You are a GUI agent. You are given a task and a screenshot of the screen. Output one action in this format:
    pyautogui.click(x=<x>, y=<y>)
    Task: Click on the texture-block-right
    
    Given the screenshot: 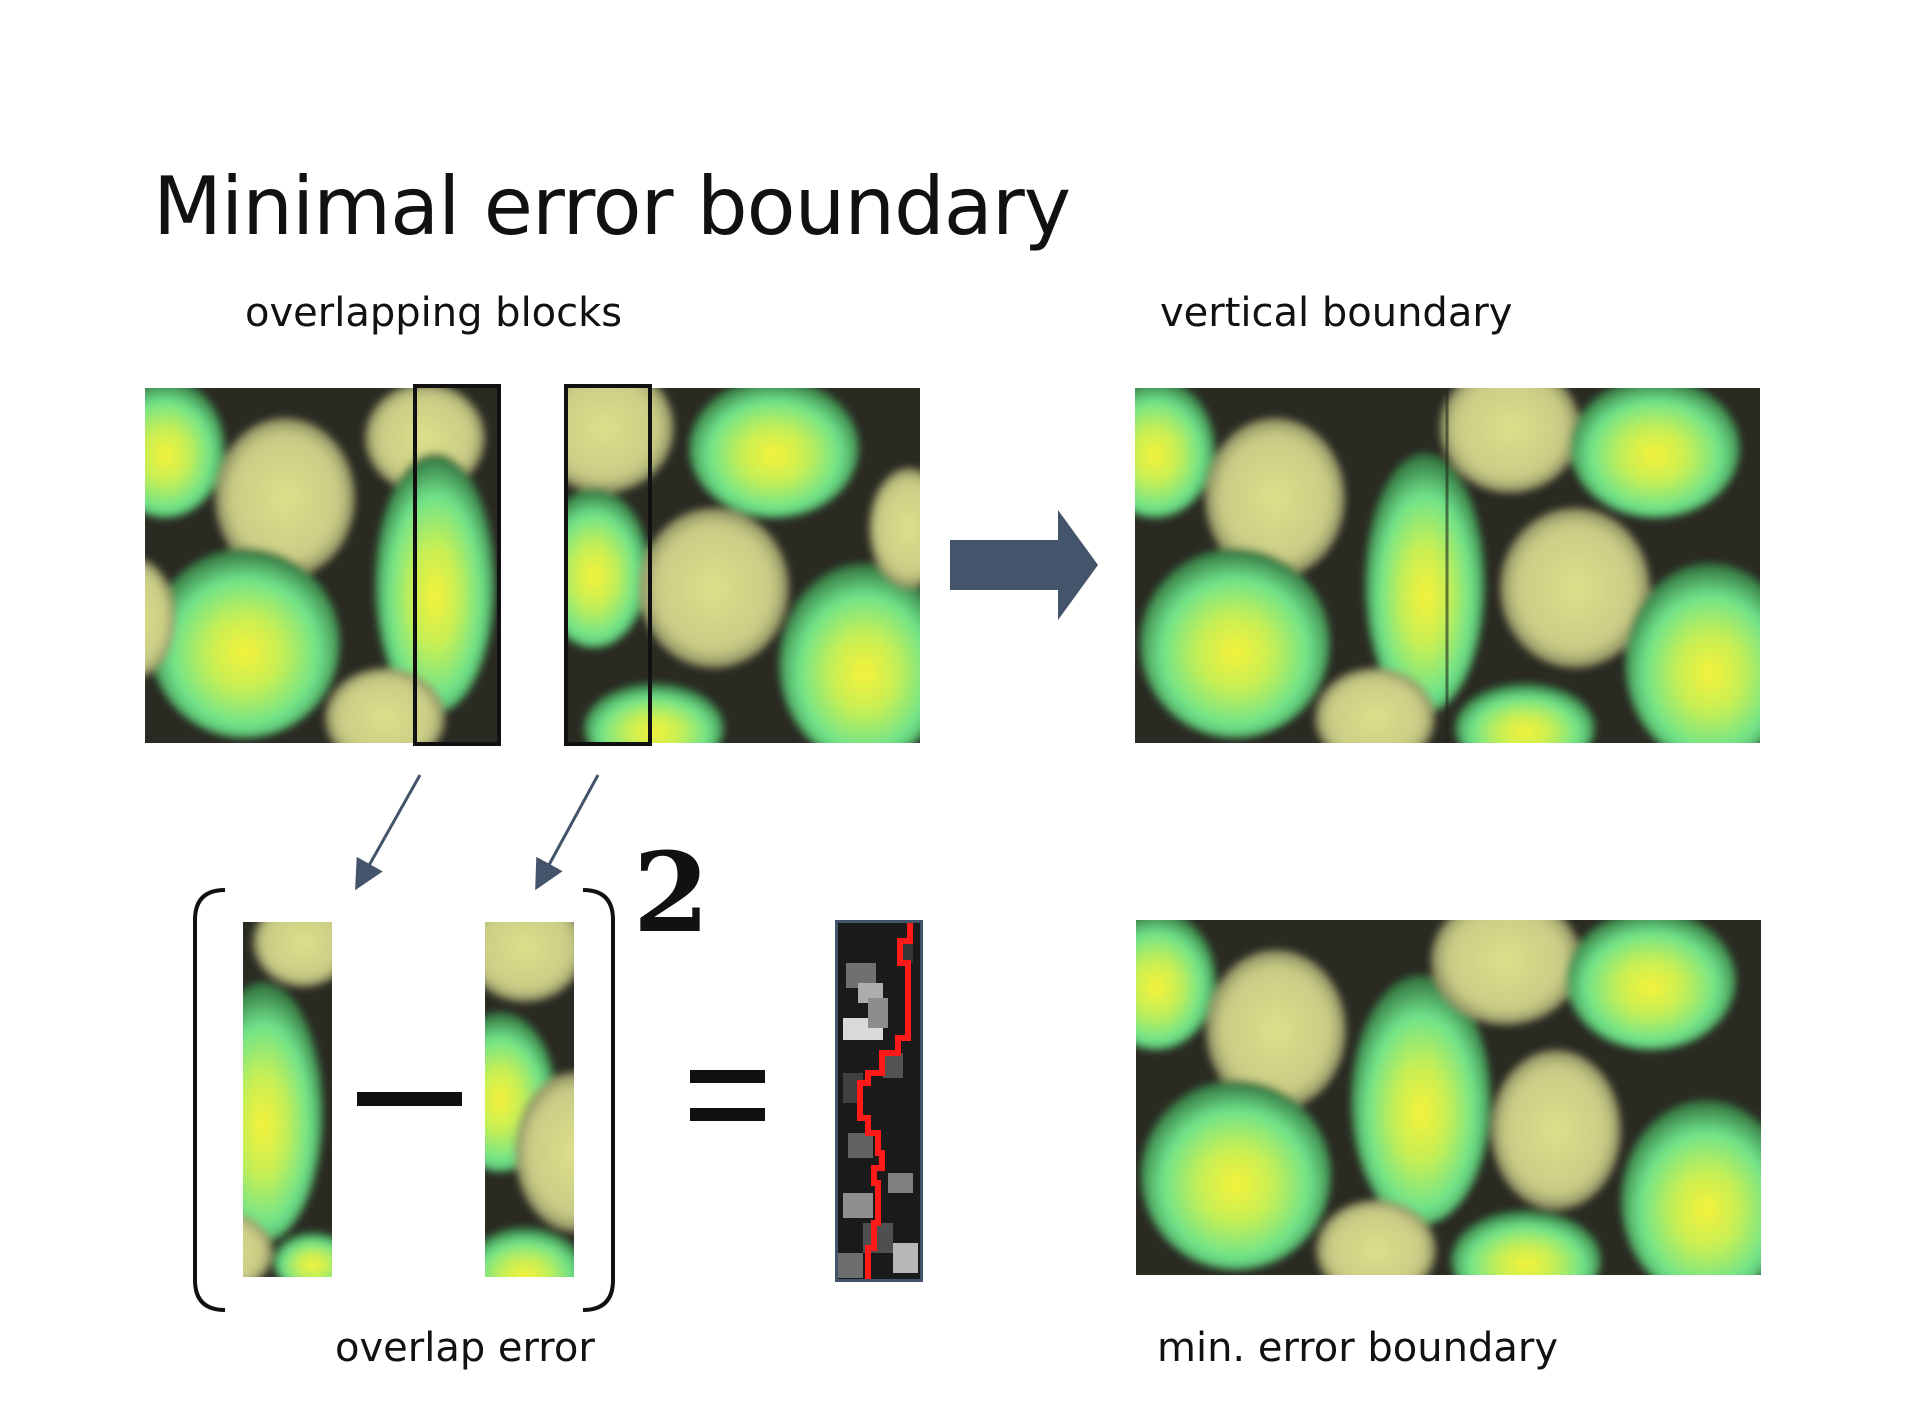 What is the action you would take?
    pyautogui.click(x=742, y=565)
    